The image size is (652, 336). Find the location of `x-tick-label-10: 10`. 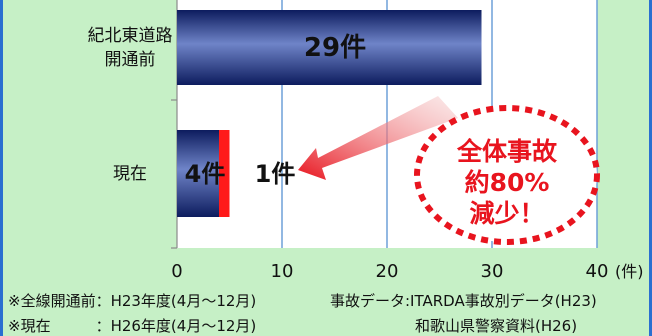

x-tick-label-10: 10 is located at coordinates (282, 271).